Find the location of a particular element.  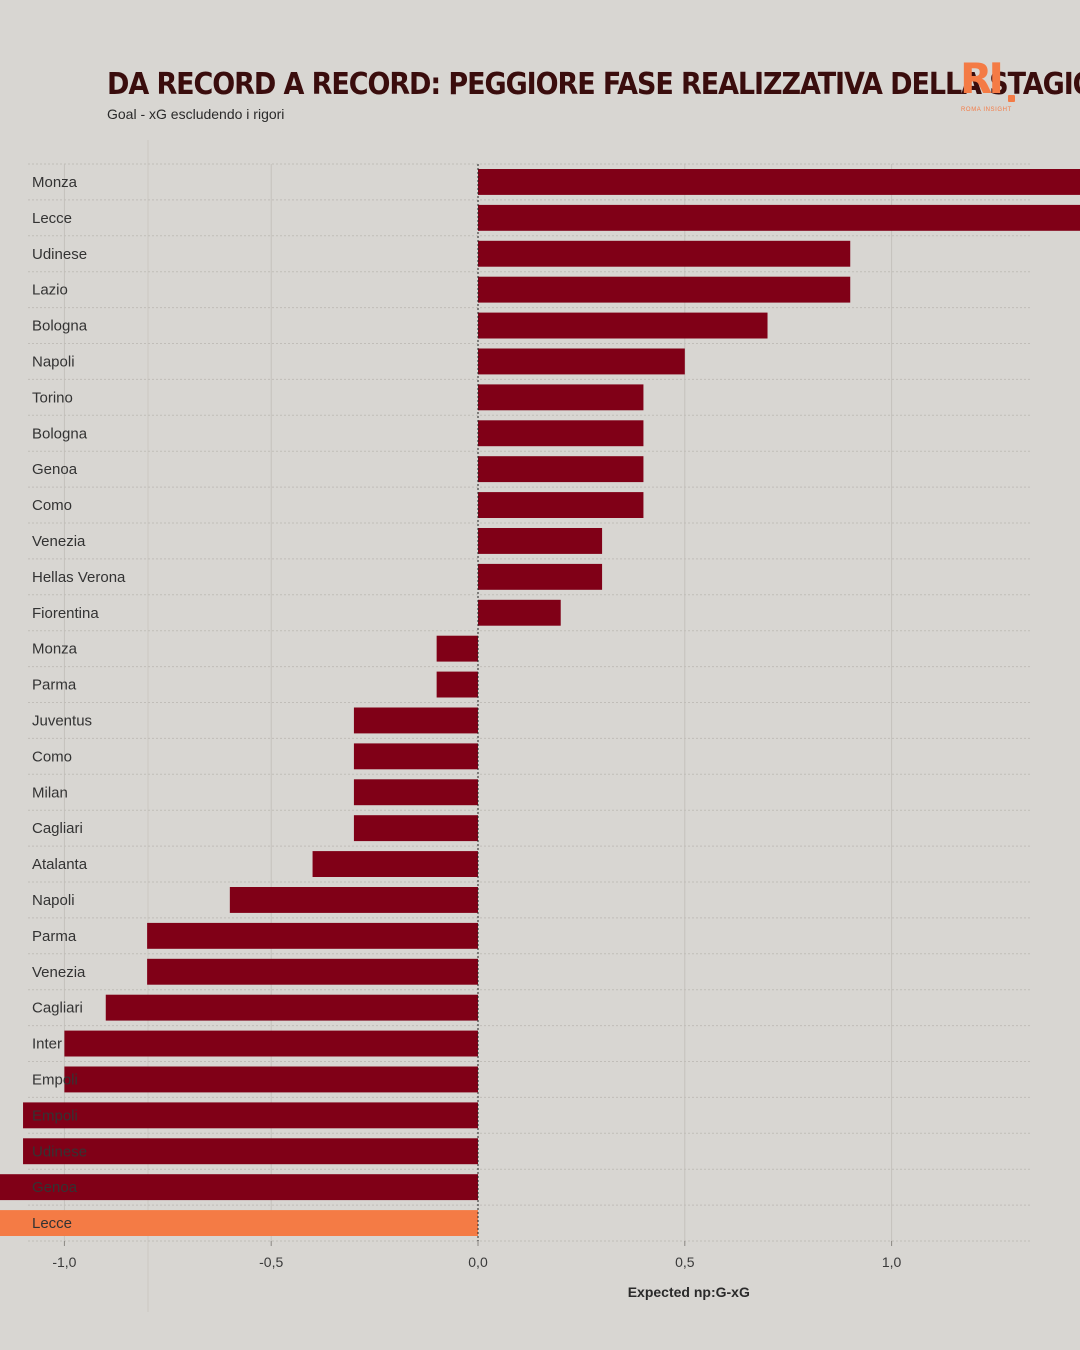

logo-subtitle: ROMA INSIGHT is located at coordinates (986, 110).